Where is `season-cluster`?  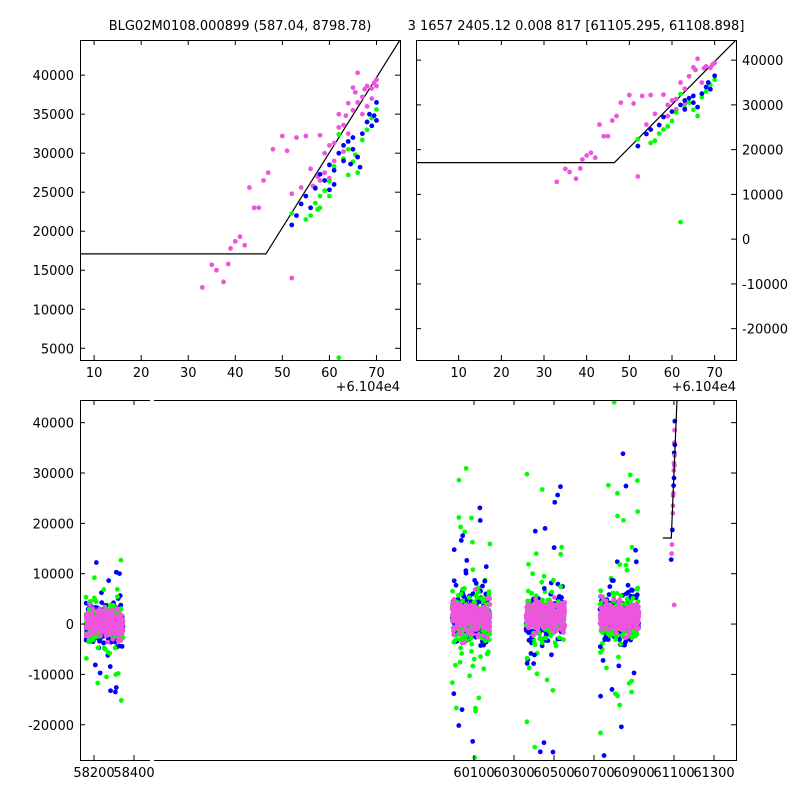
season-cluster is located at coordinates (619, 579).